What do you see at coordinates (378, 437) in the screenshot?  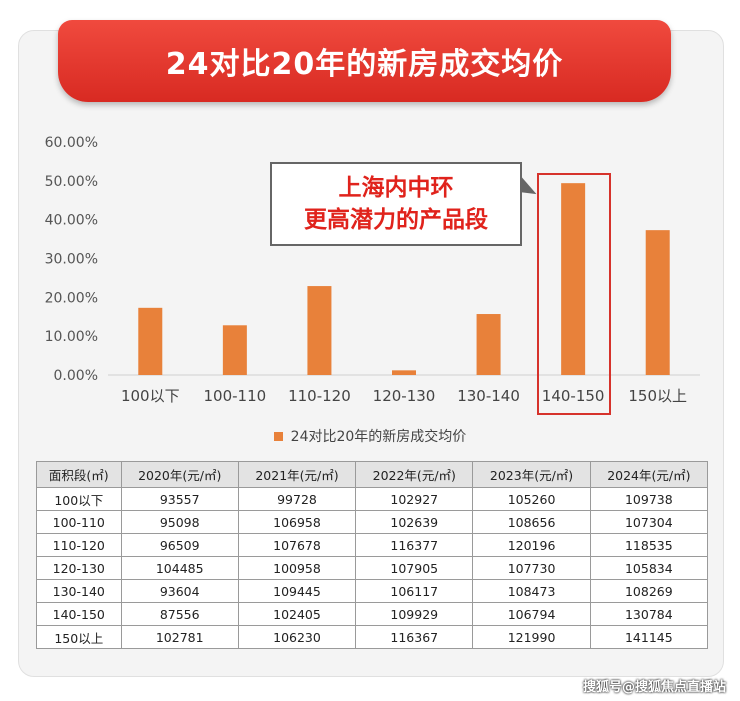 I see `legend-label: 24对比20年的新房成交均价` at bounding box center [378, 437].